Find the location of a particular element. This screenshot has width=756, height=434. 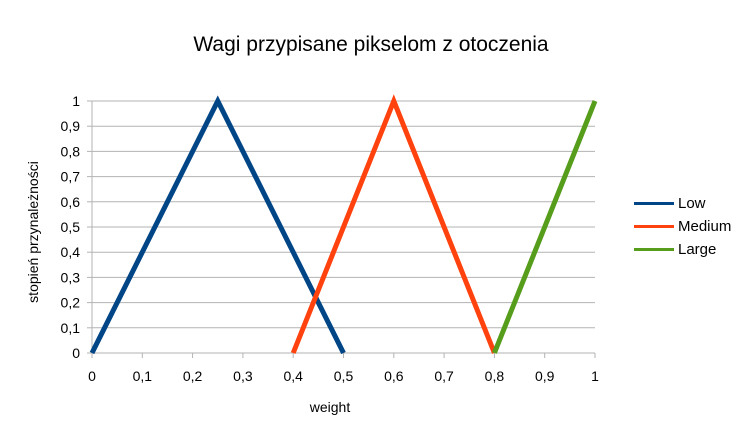

x-tick-label: 0,7 is located at coordinates (444, 376).